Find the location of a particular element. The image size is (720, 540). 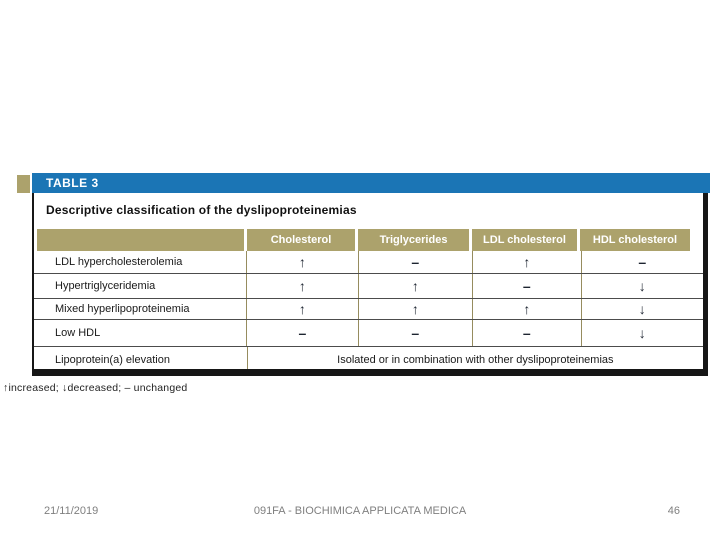

table-row: Low HDL – – – ↓ is located at coordinates (367, 332).